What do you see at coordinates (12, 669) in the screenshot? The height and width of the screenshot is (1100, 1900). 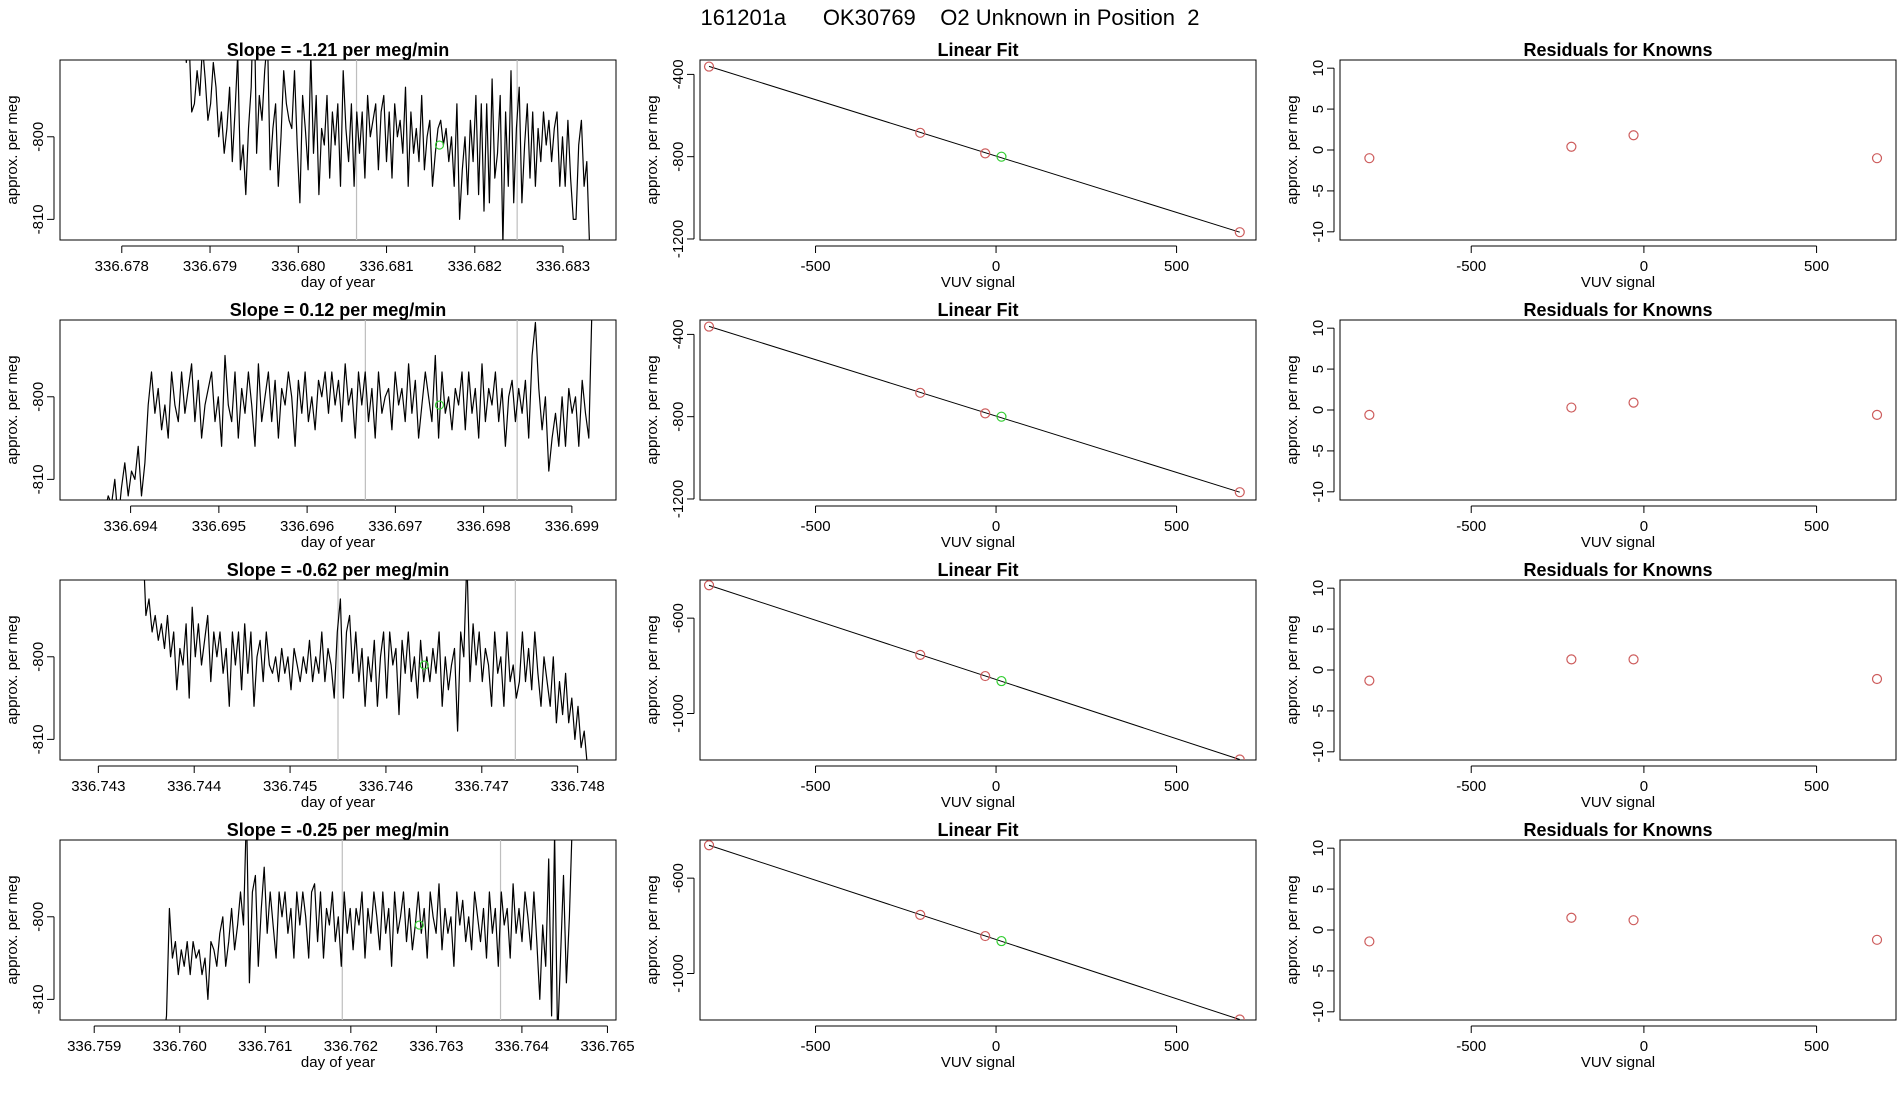 I see `time-series-3-y-label: approx. per meg` at bounding box center [12, 669].